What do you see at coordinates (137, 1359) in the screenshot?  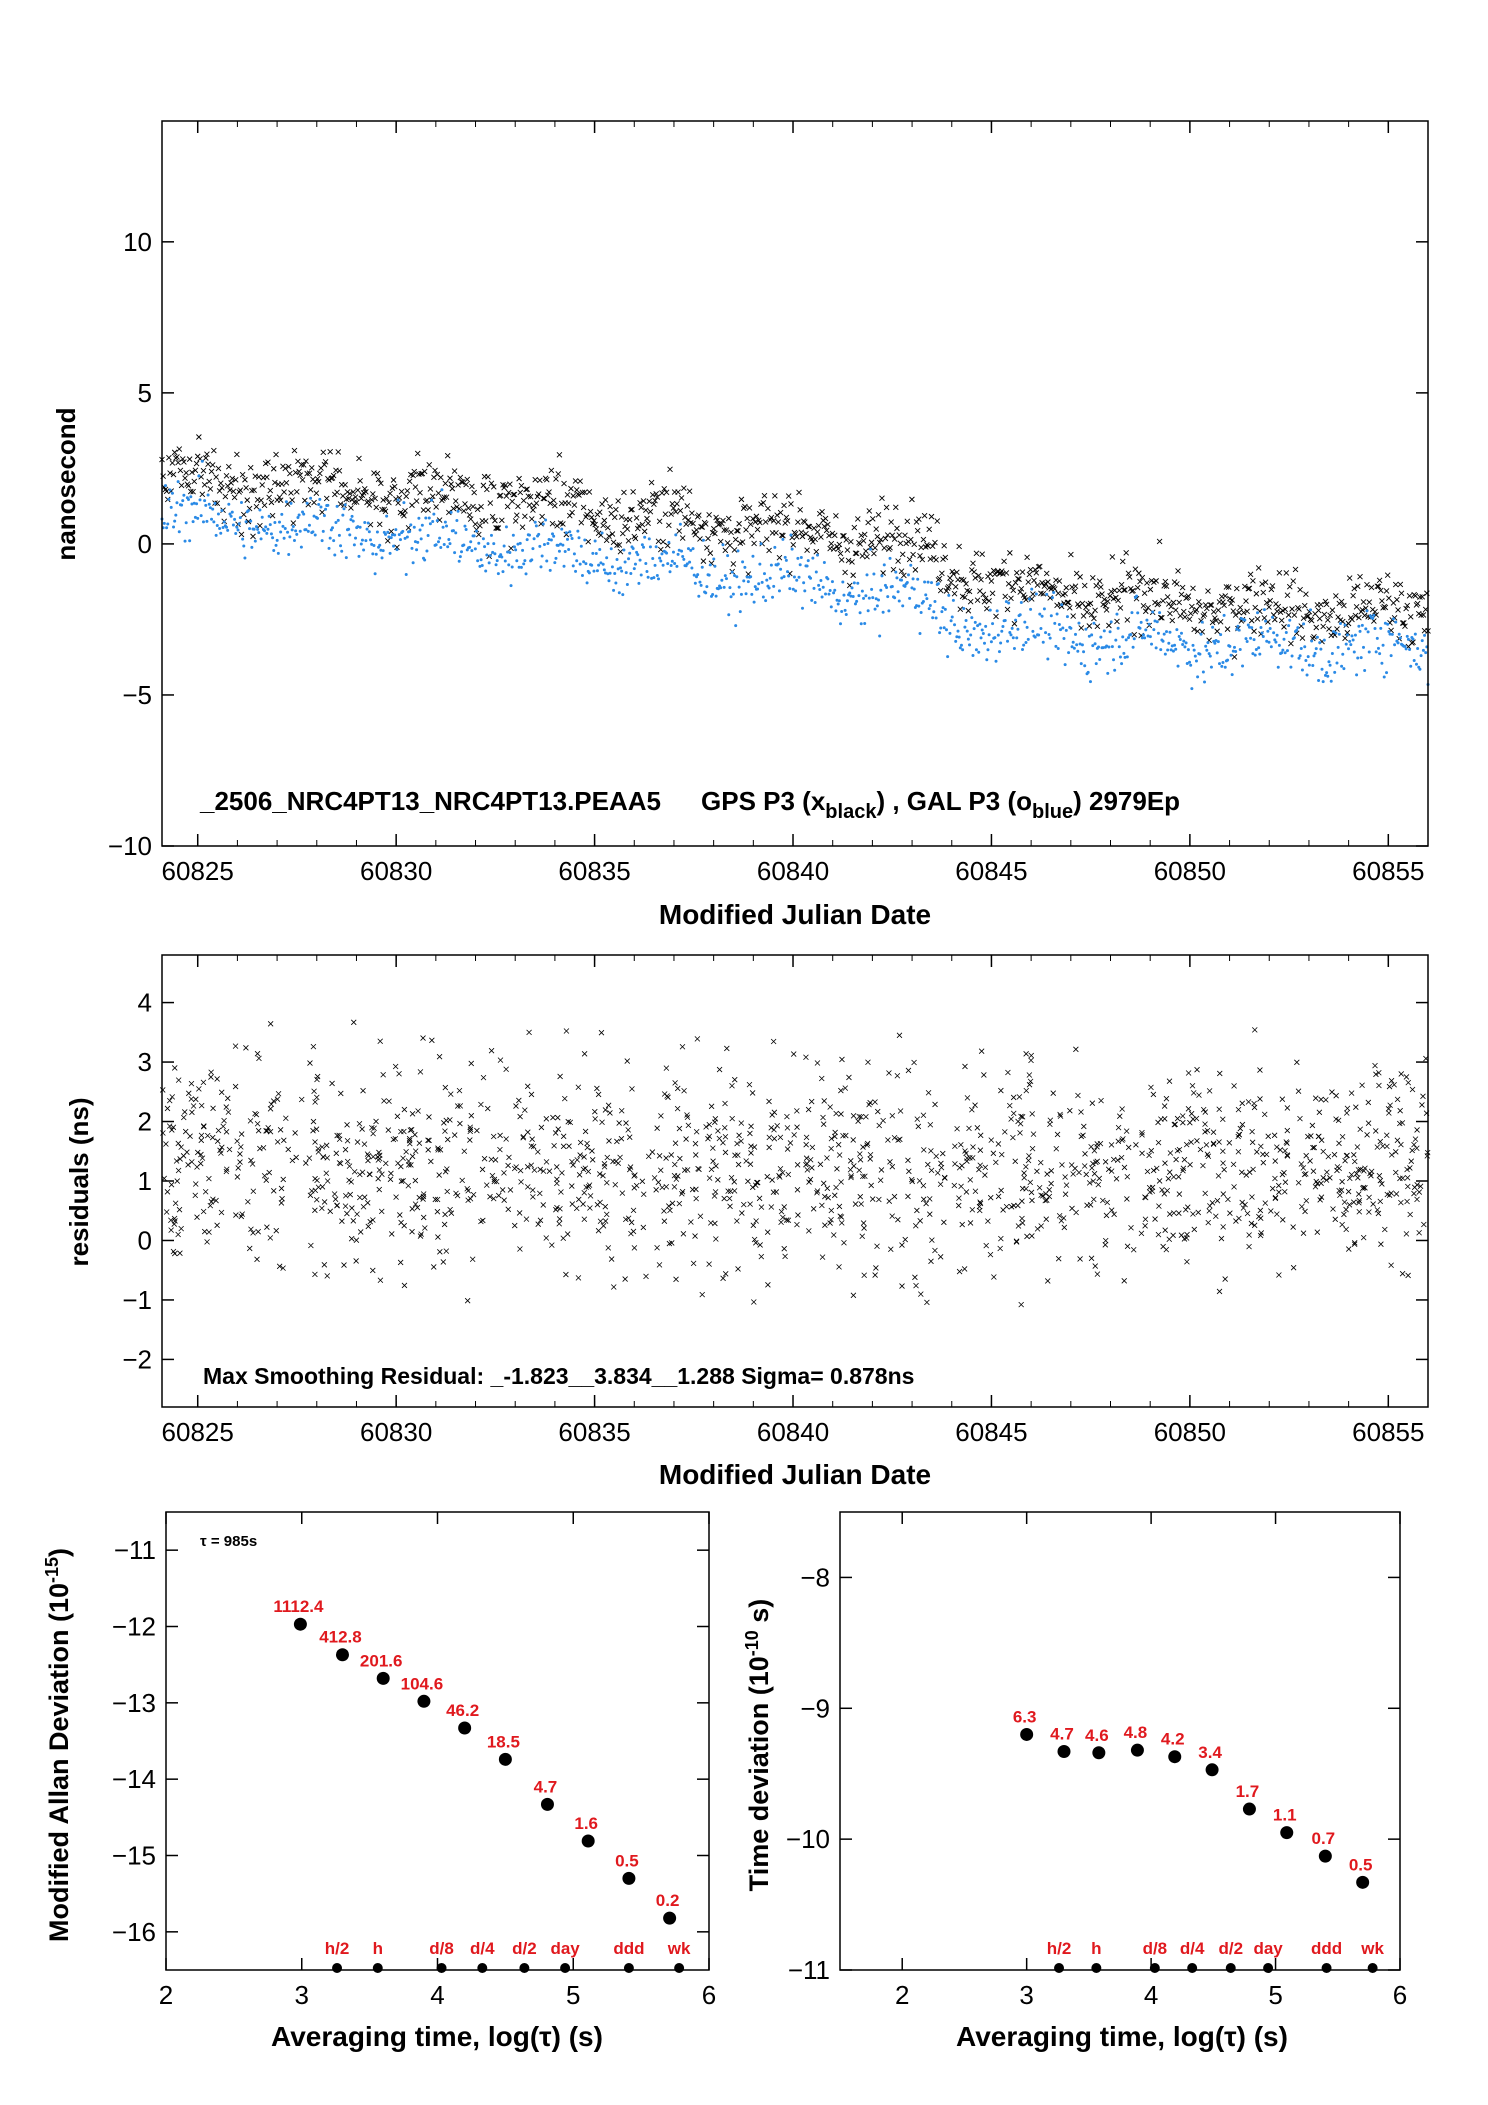 I see `y-tick-label: −2` at bounding box center [137, 1359].